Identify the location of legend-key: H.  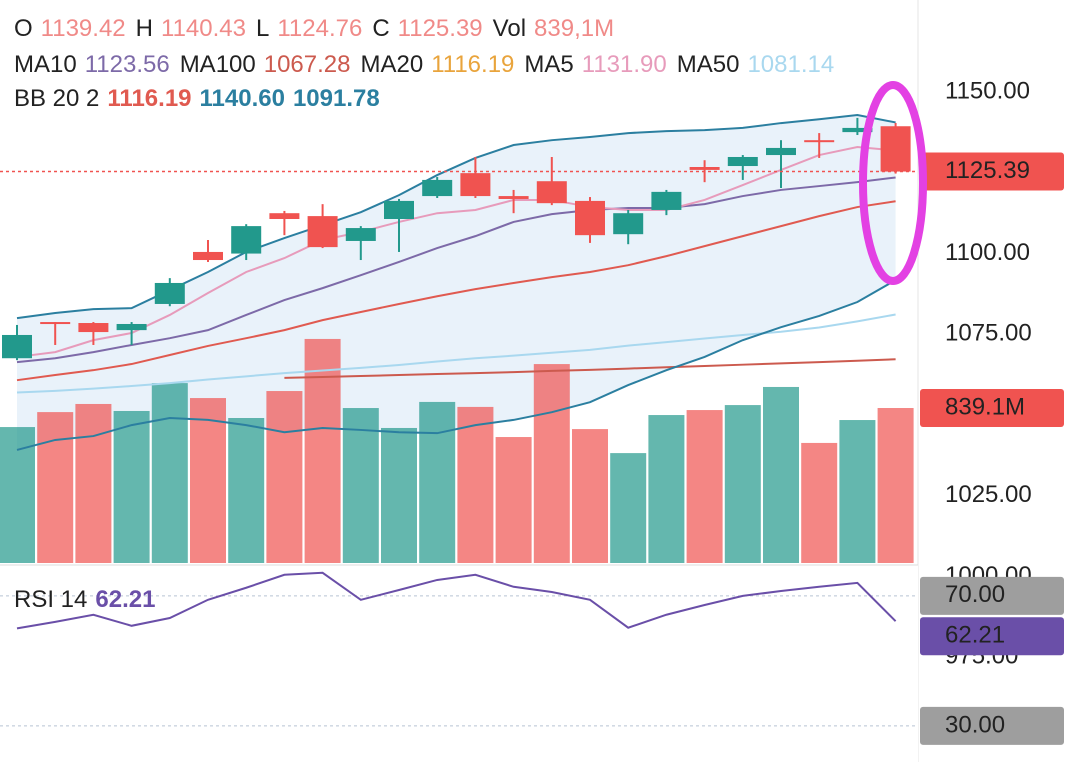
(144, 28).